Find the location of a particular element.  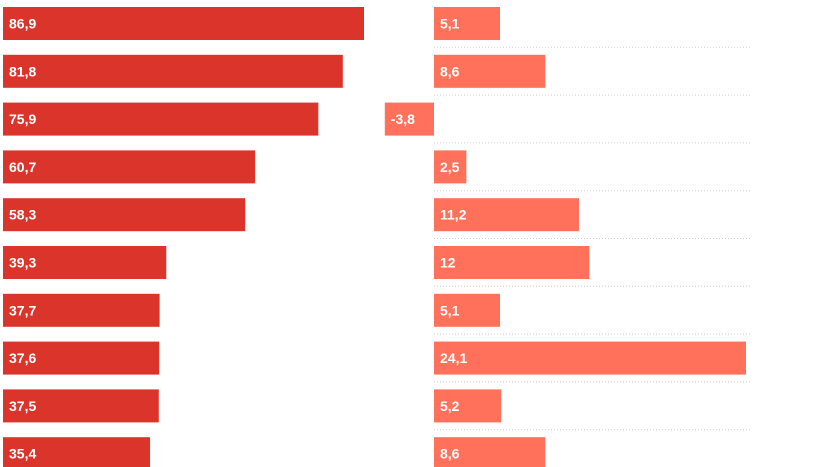

right-bar-label: -3,8 is located at coordinates (403, 119).